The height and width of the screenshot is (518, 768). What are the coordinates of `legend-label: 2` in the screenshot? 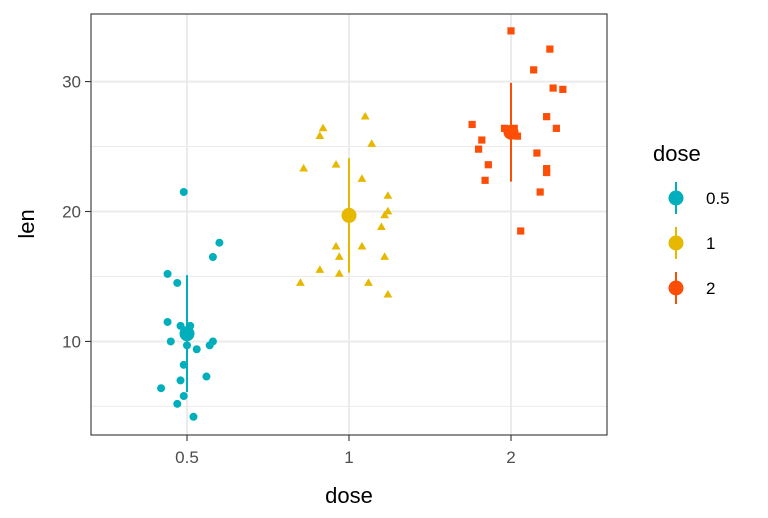 It's located at (710, 288).